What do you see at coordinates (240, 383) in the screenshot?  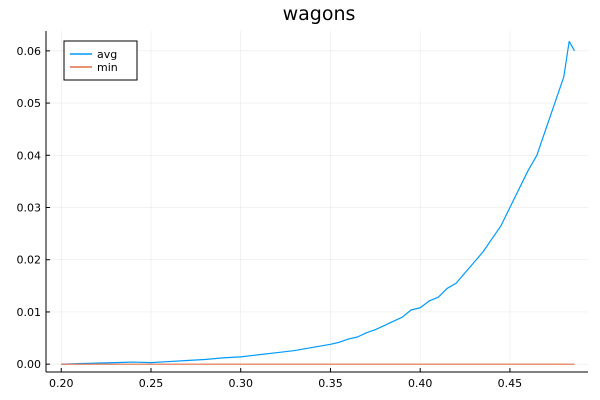 I see `x-tick-label: 0.30` at bounding box center [240, 383].